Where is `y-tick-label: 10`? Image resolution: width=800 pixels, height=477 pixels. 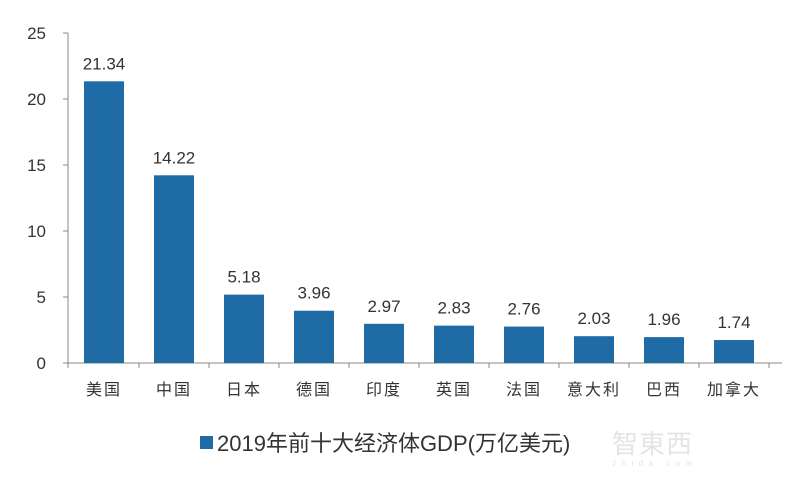 y-tick-label: 10 is located at coordinates (36, 231).